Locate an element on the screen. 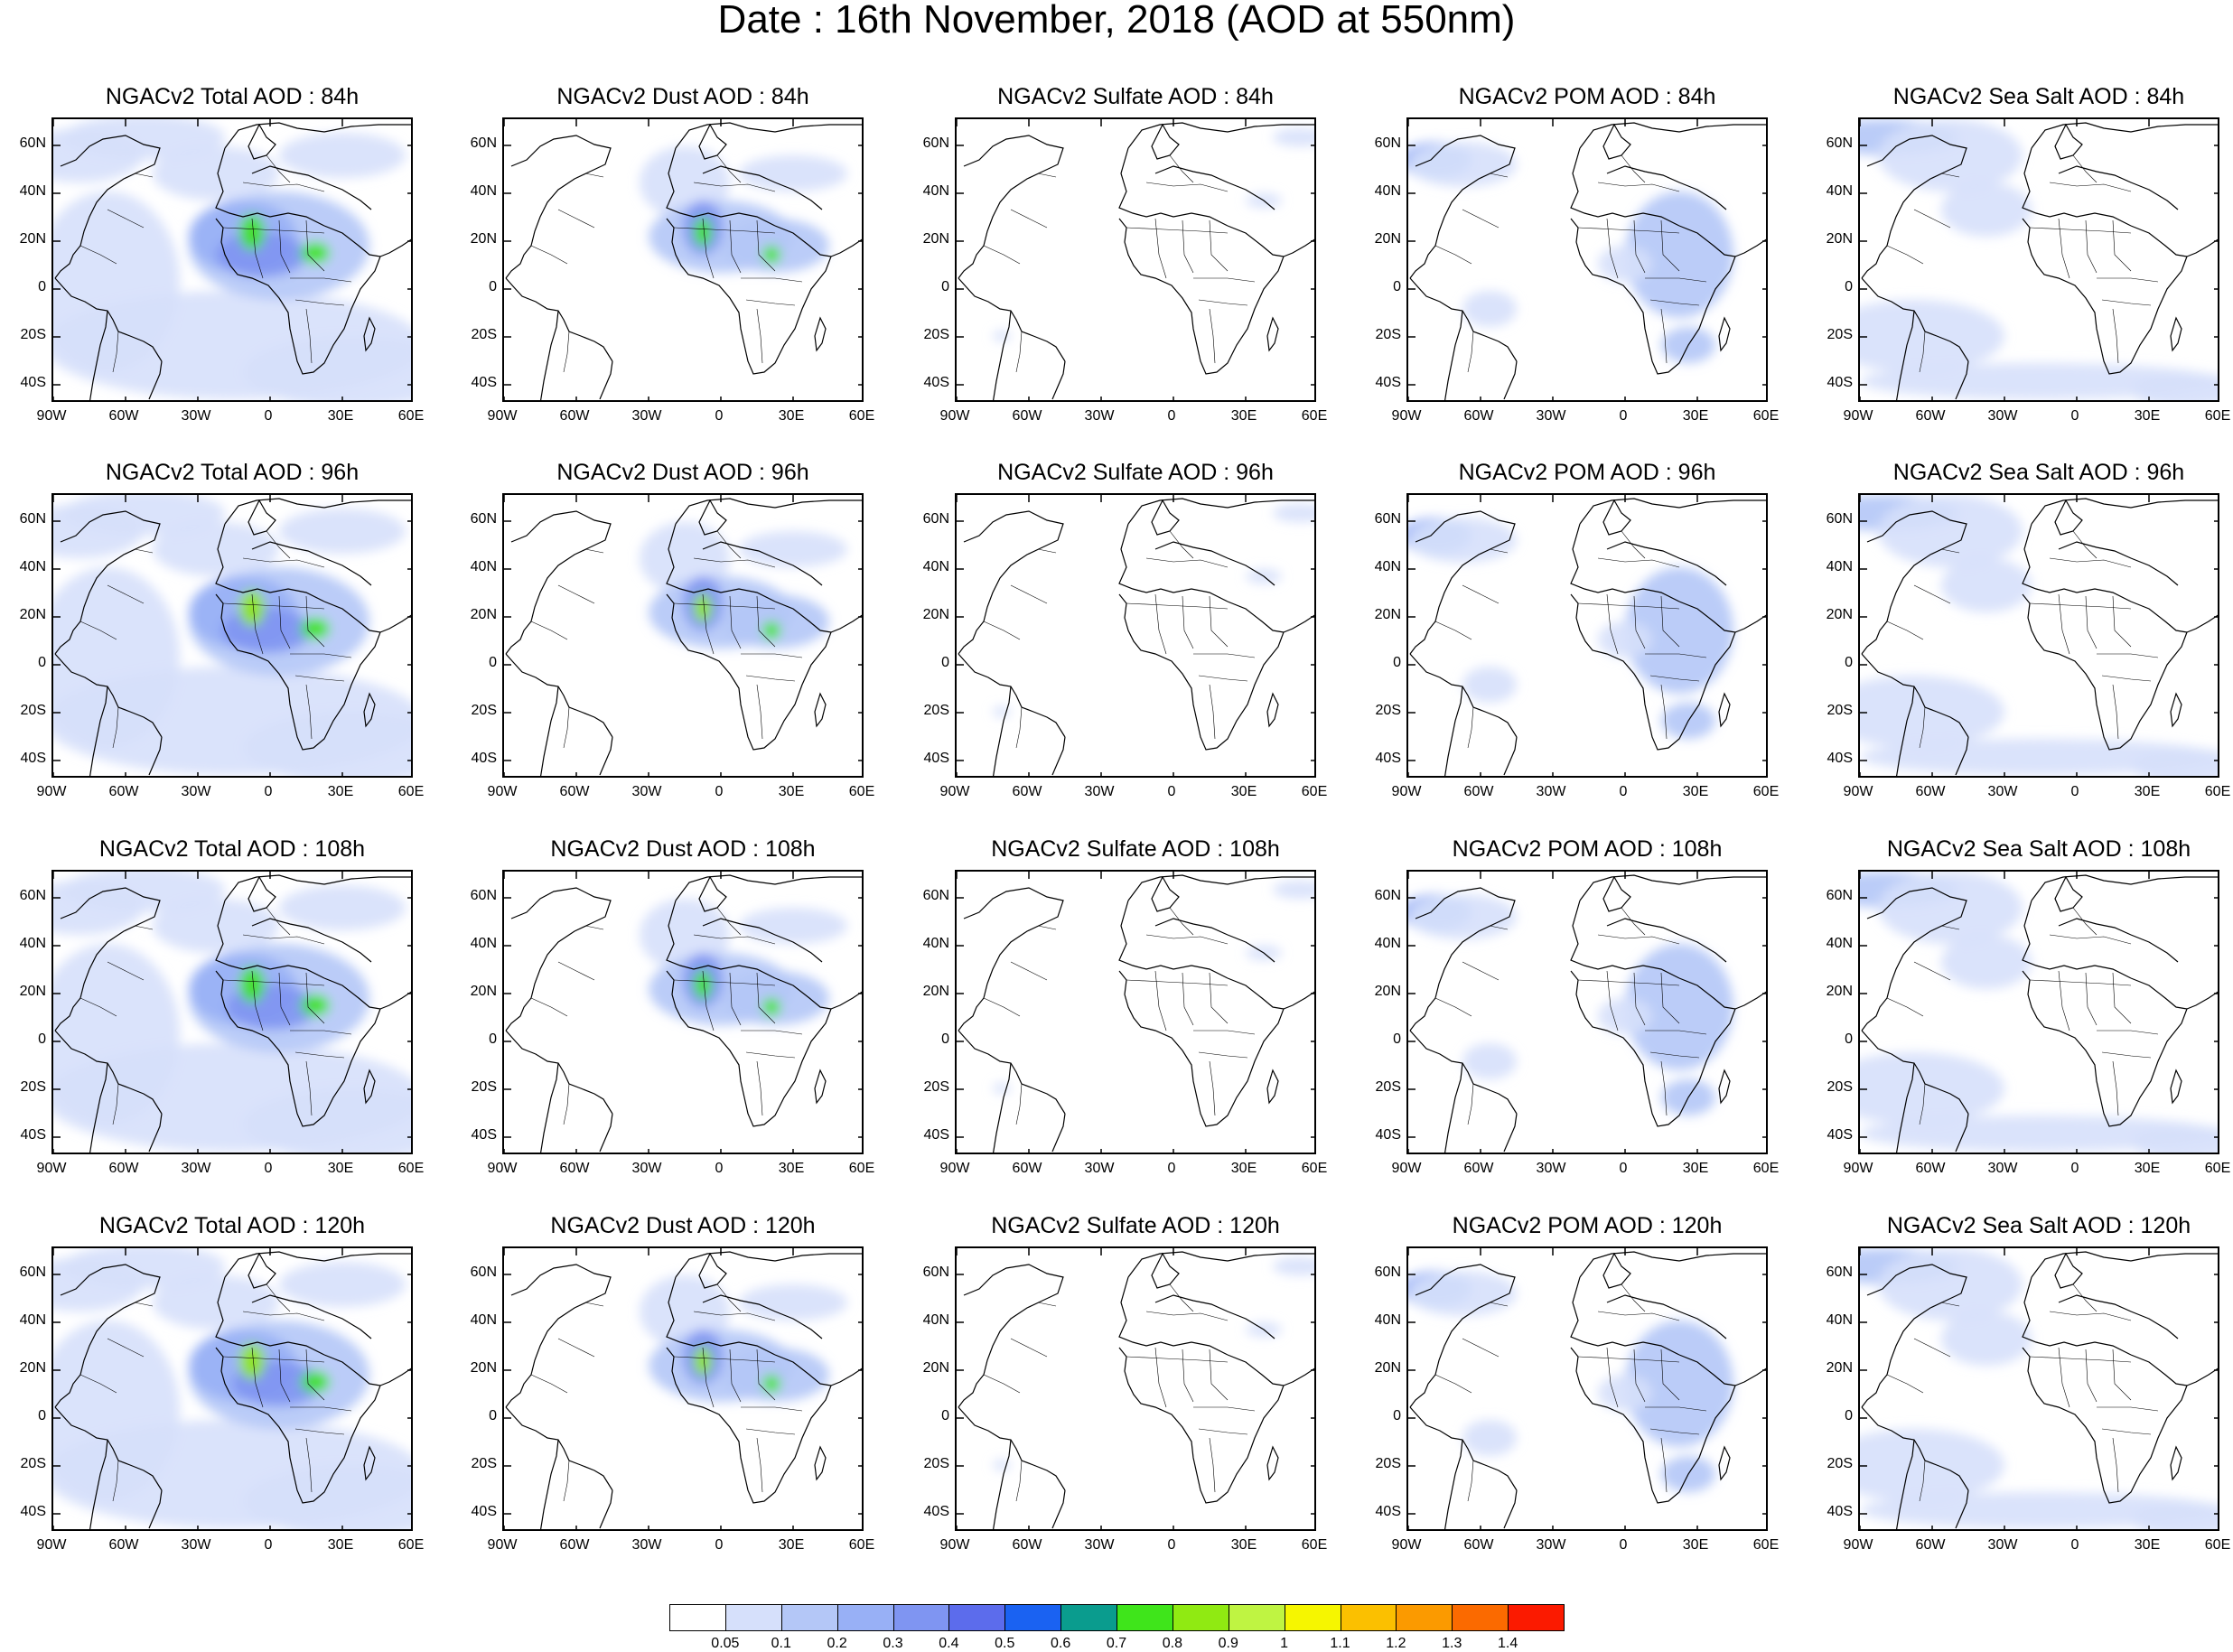 The height and width of the screenshot is (1652, 2233). longitude-label: 30E is located at coordinates (1243, 1168).